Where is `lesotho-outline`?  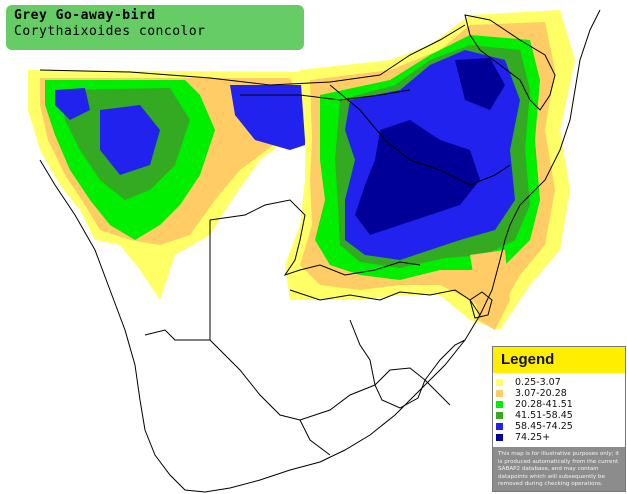
lesotho-outline is located at coordinates (400, 388).